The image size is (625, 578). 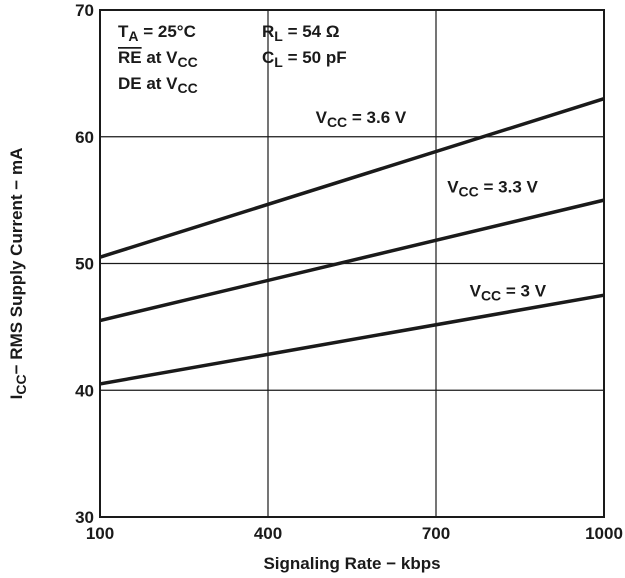 I want to click on condition-text: TA = 25°C, so click(x=157, y=33).